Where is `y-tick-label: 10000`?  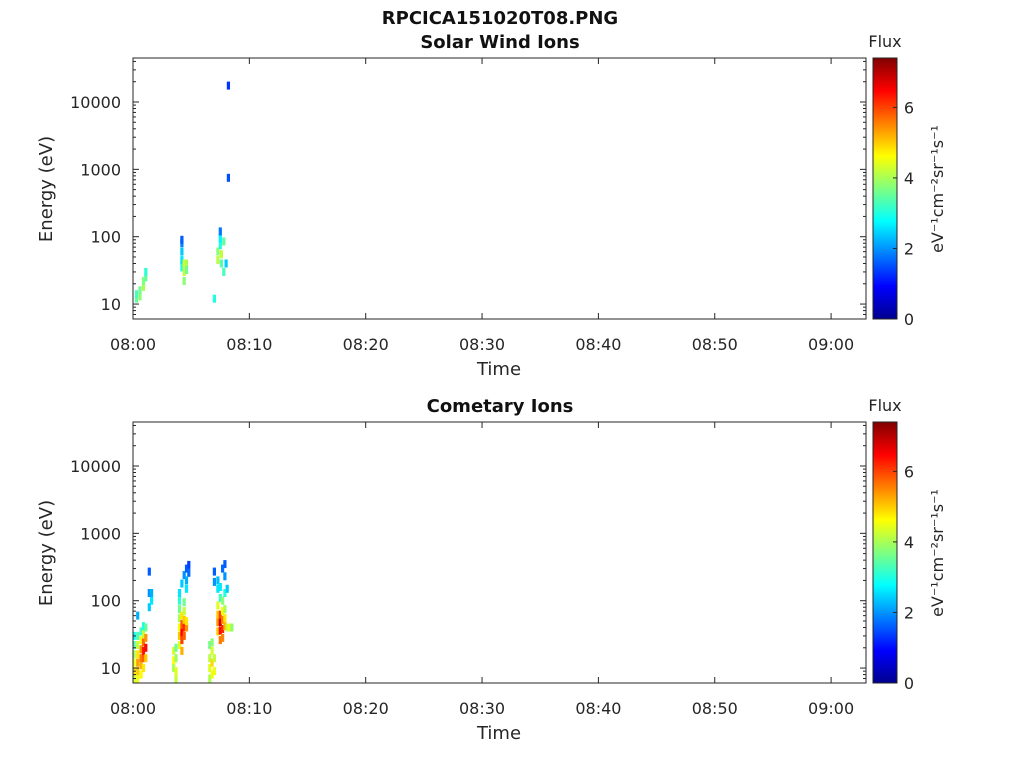 y-tick-label: 10000 is located at coordinates (95, 466).